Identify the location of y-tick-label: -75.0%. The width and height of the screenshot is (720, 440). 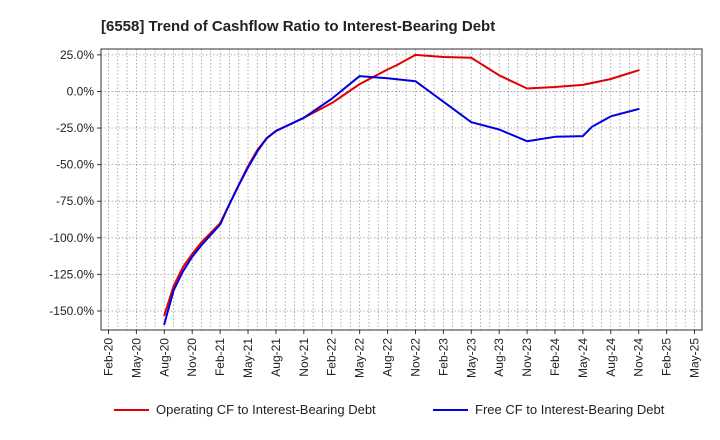
(75, 201).